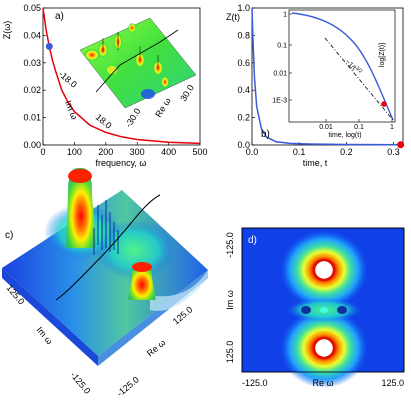  I want to click on ytick-label: 0.2, so click(243, 118).